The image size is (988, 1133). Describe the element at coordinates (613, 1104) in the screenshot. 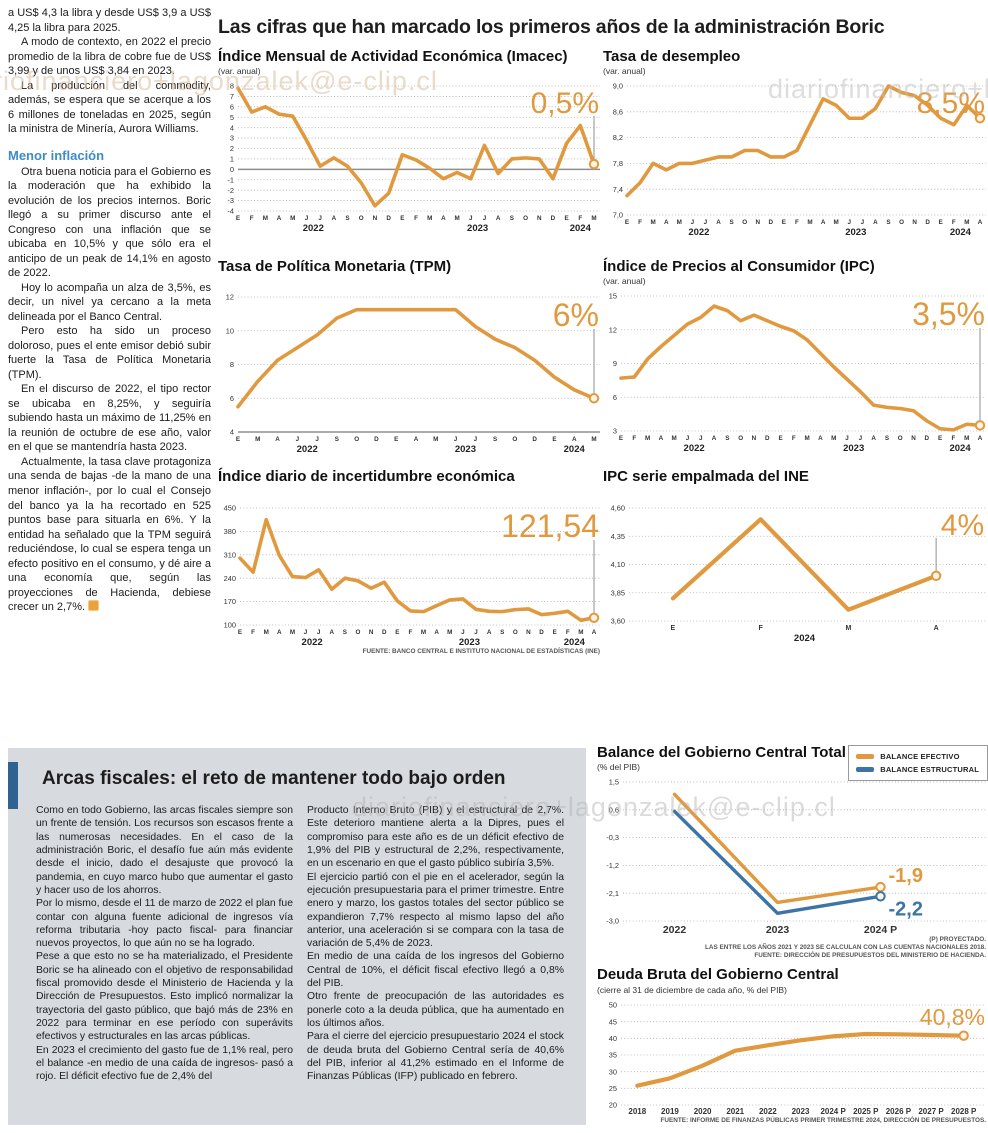

I see `svg-text: 20` at that location.